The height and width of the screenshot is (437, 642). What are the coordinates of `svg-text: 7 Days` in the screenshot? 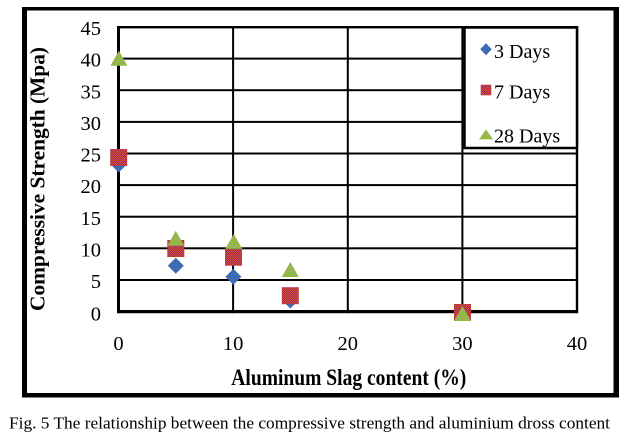 It's located at (522, 93).